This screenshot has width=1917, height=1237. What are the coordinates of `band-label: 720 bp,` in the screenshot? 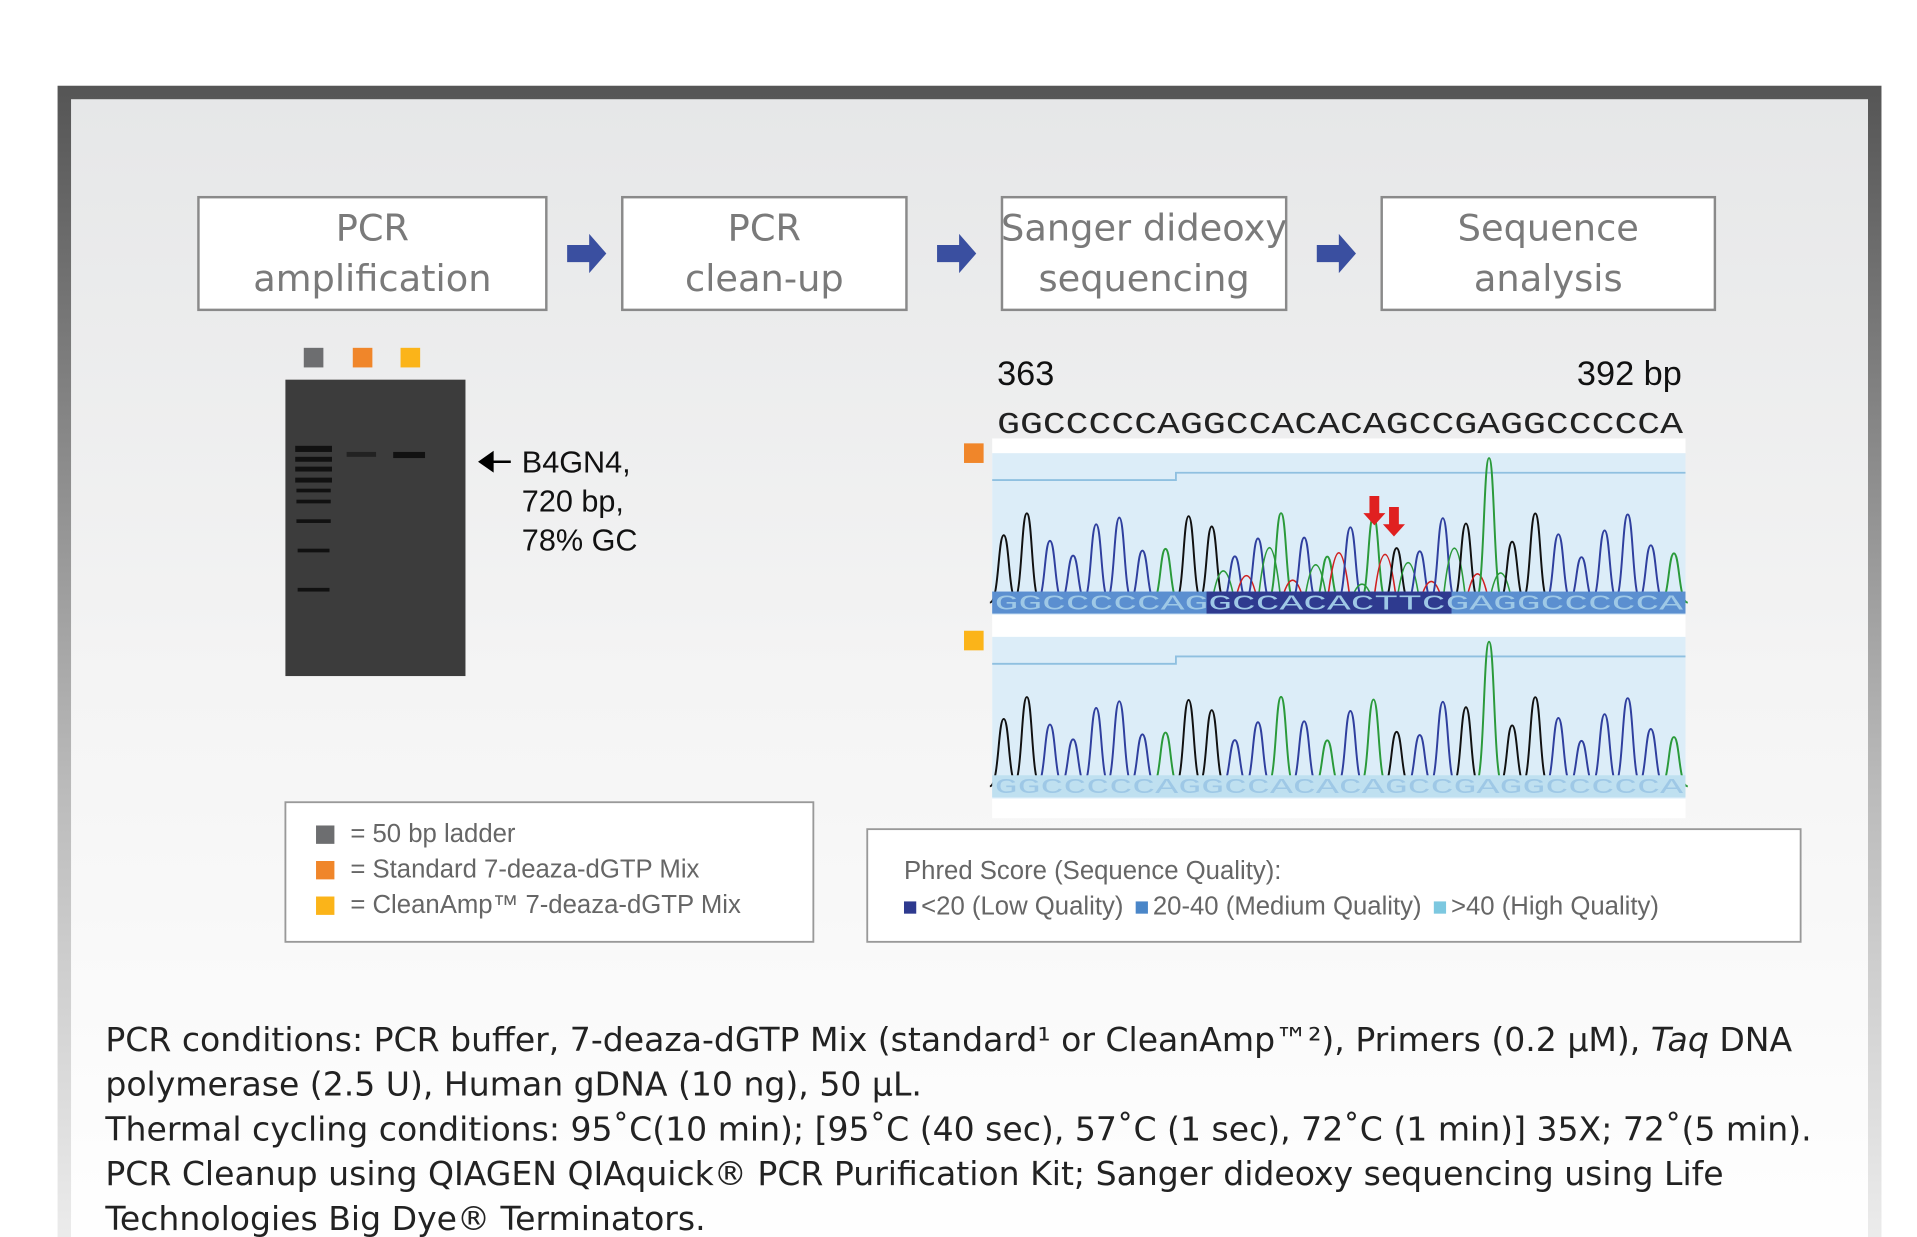 It's located at (573, 501).